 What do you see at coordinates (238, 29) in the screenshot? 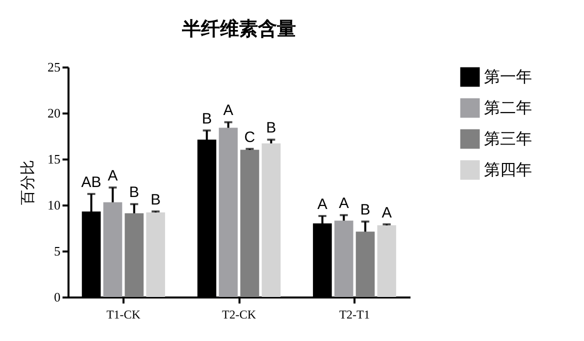
I see `chart-title: 半纤维素含量` at bounding box center [238, 29].